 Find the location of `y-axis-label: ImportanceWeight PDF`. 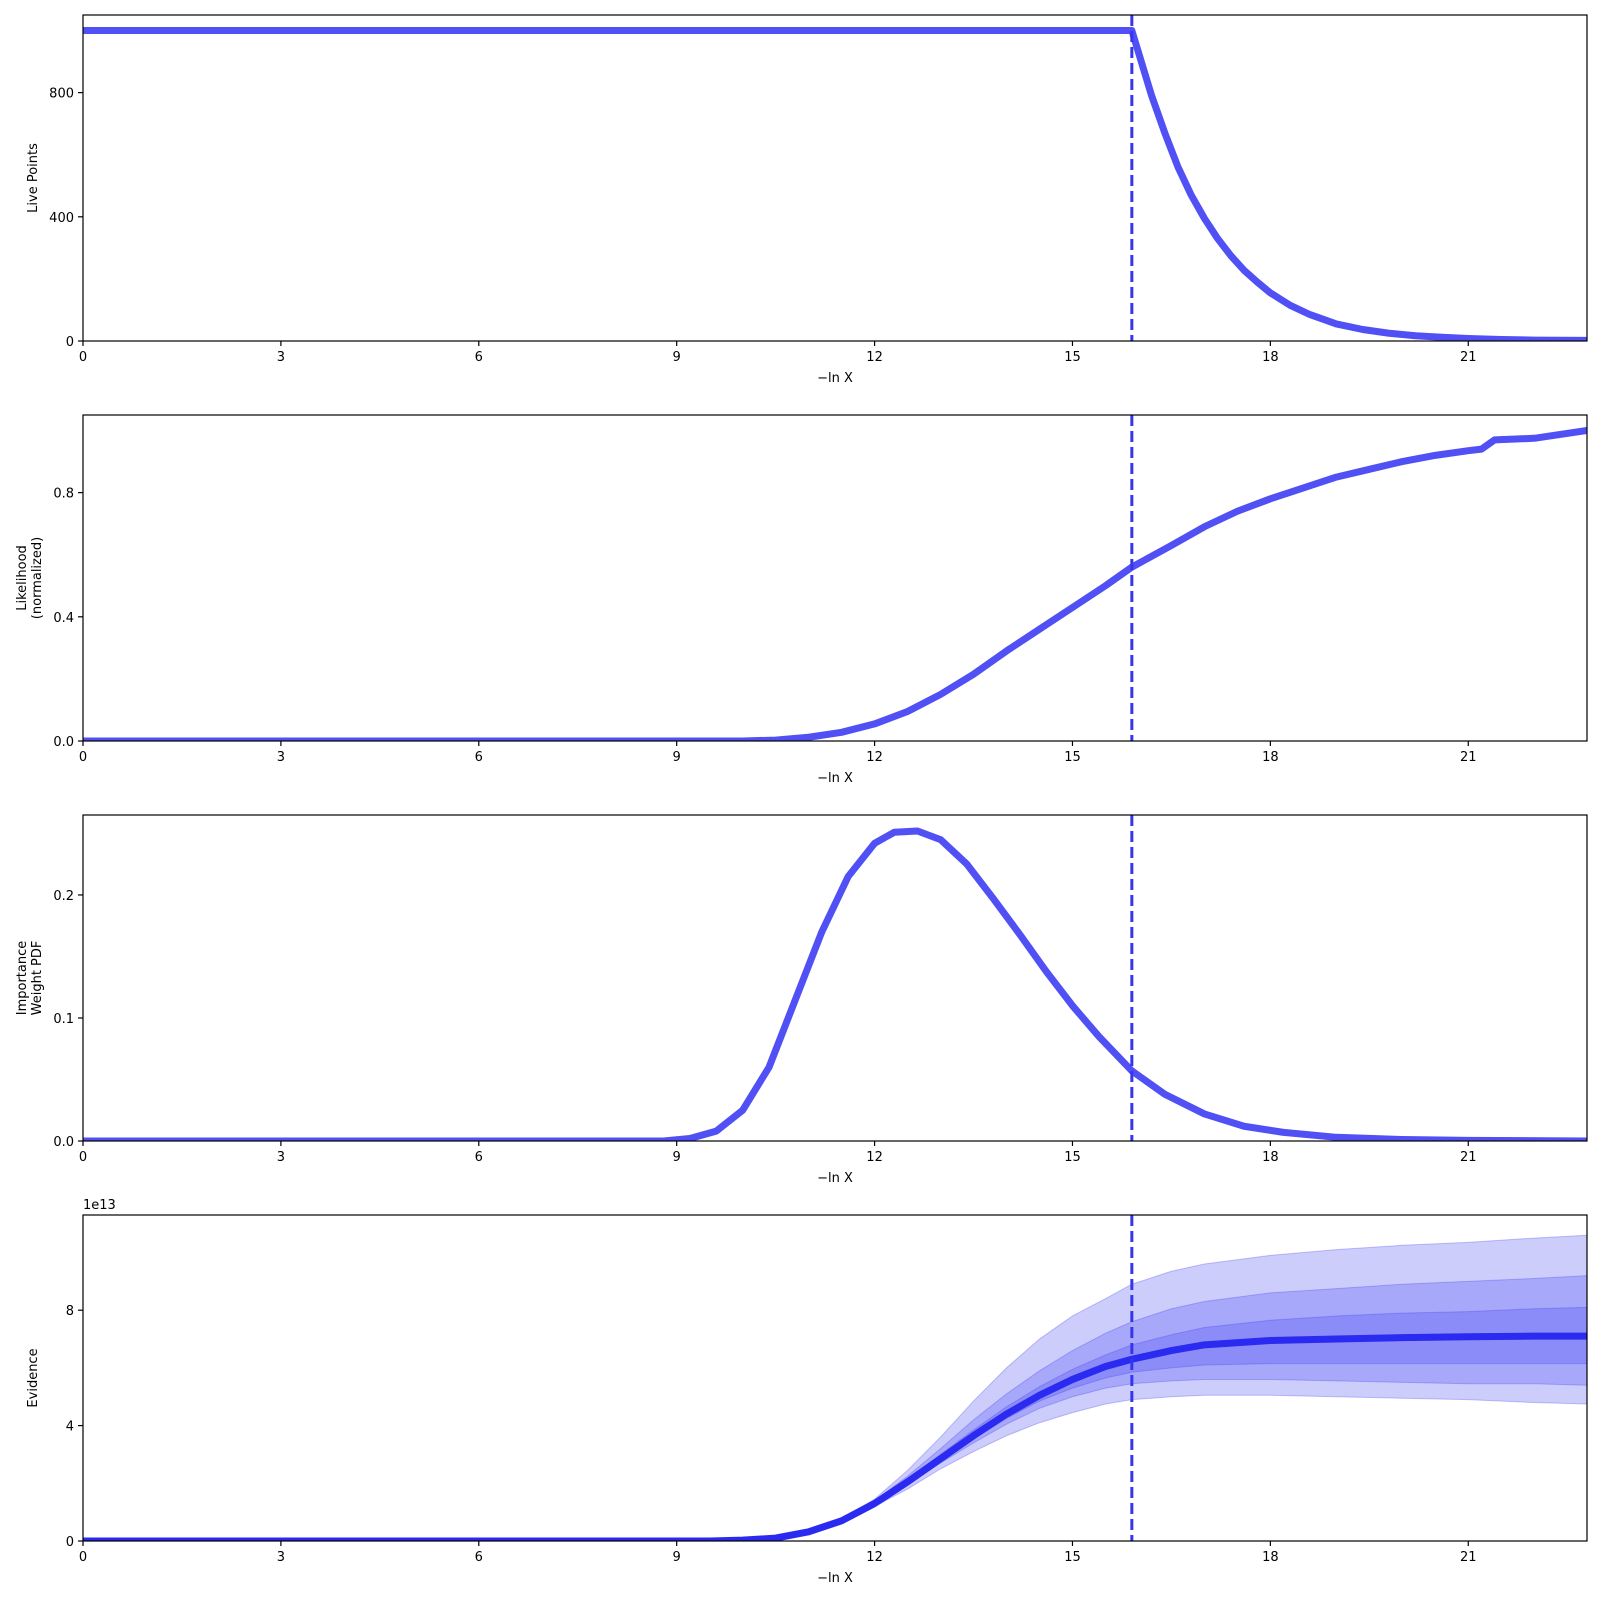

y-axis-label: ImportanceWeight PDF is located at coordinates (30, 978).